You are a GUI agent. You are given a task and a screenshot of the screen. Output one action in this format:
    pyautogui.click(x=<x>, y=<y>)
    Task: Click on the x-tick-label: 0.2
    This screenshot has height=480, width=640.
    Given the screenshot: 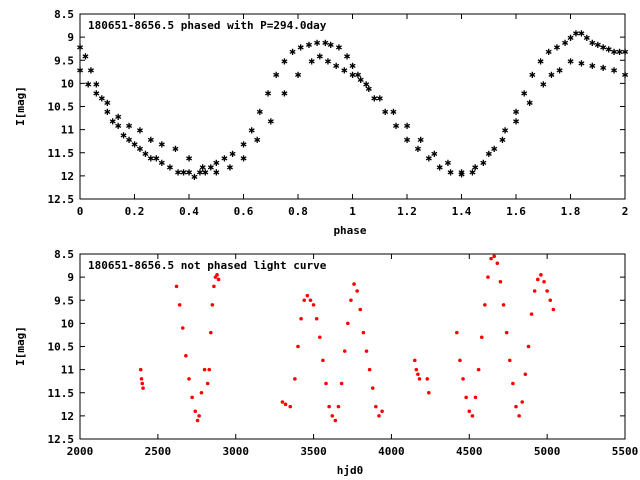 What is the action you would take?
    pyautogui.click(x=135, y=211)
    